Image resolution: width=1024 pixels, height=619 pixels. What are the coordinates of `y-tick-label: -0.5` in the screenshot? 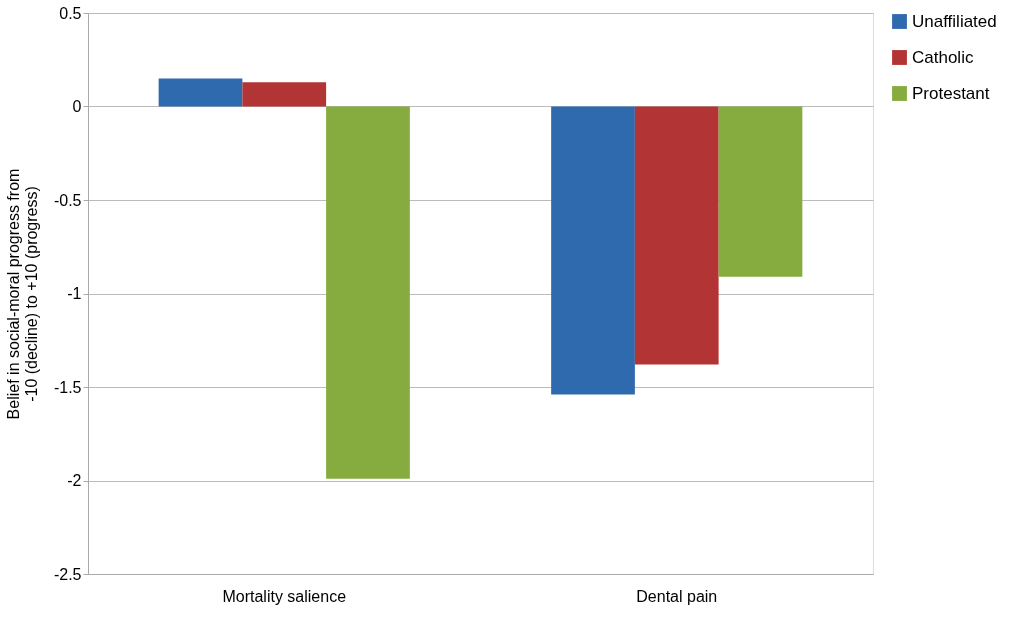 It's located at (67, 200).